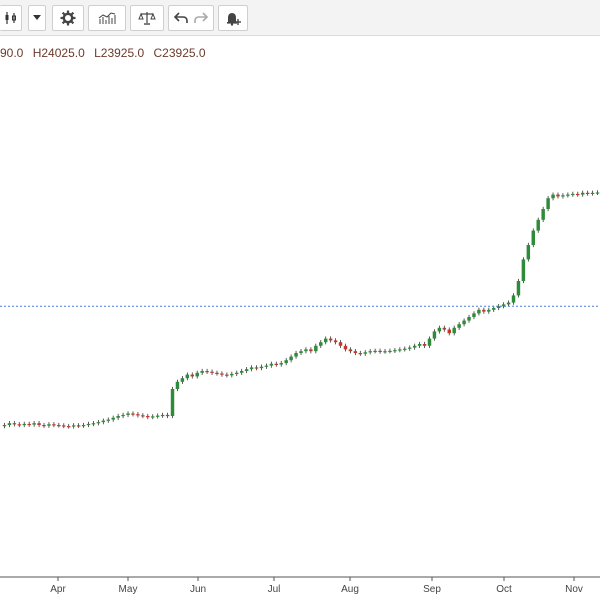  What do you see at coordinates (274, 589) in the screenshot?
I see `x-tick-label: Jul` at bounding box center [274, 589].